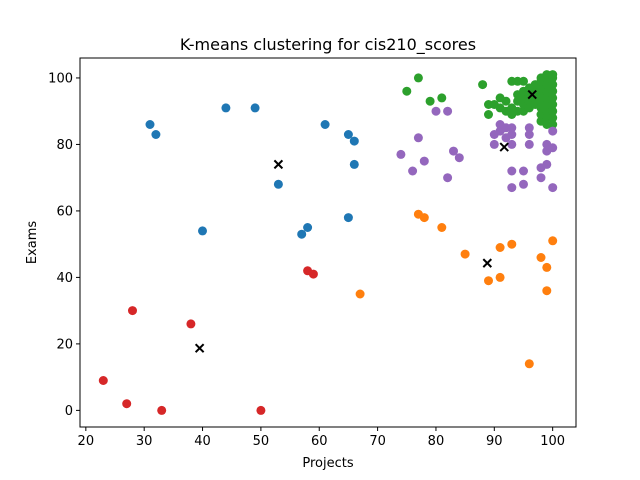  What do you see at coordinates (64, 145) in the screenshot?
I see `y-tick-label: 80` at bounding box center [64, 145].